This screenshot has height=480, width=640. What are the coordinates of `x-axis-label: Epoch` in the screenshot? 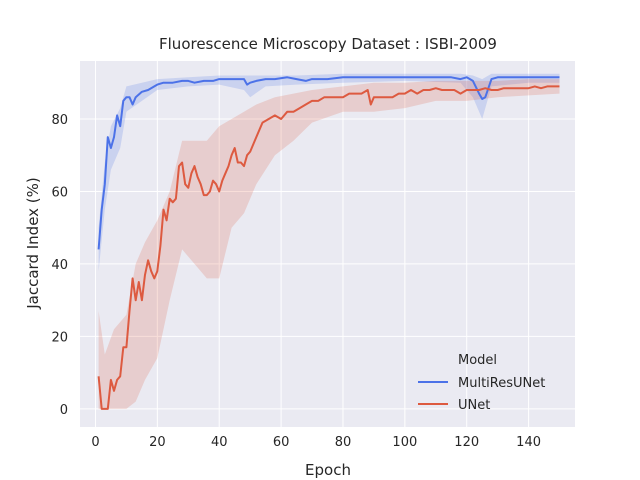 It's located at (328, 470).